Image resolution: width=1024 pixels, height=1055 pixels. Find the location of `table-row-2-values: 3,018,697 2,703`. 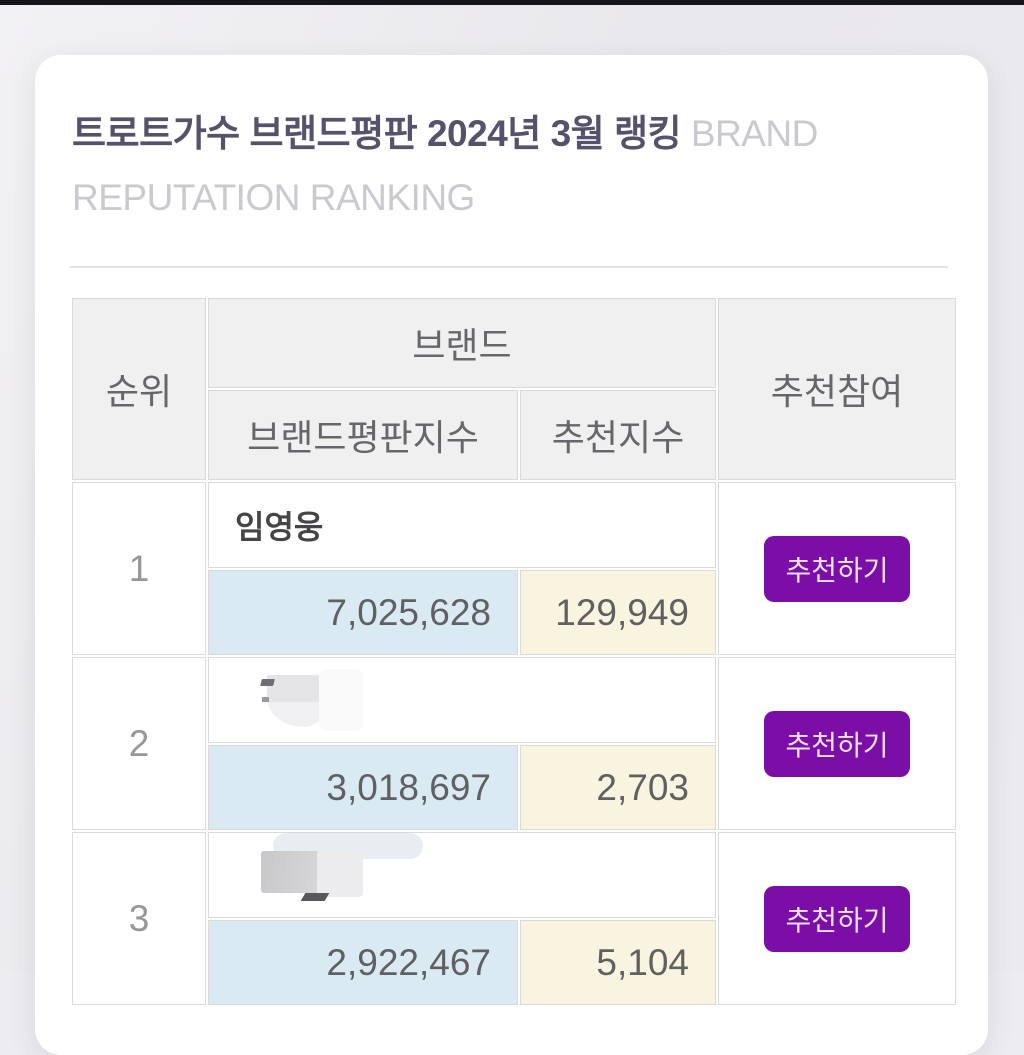

table-row-2-values: 3,018,697 2,703 is located at coordinates (514, 788).